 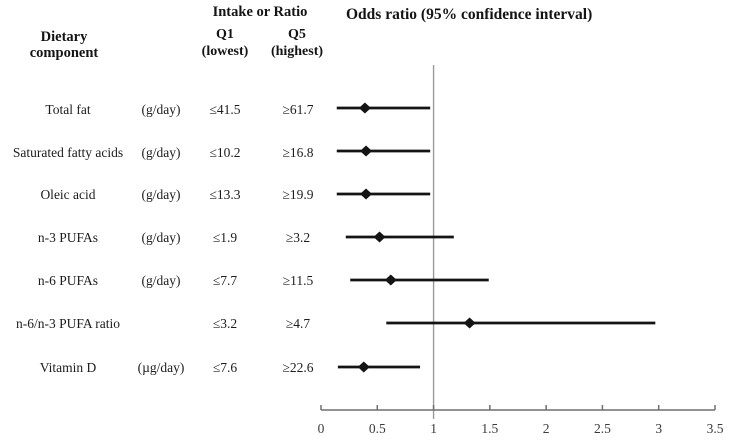 I want to click on q1-value: ≤7.7, so click(x=225, y=280).